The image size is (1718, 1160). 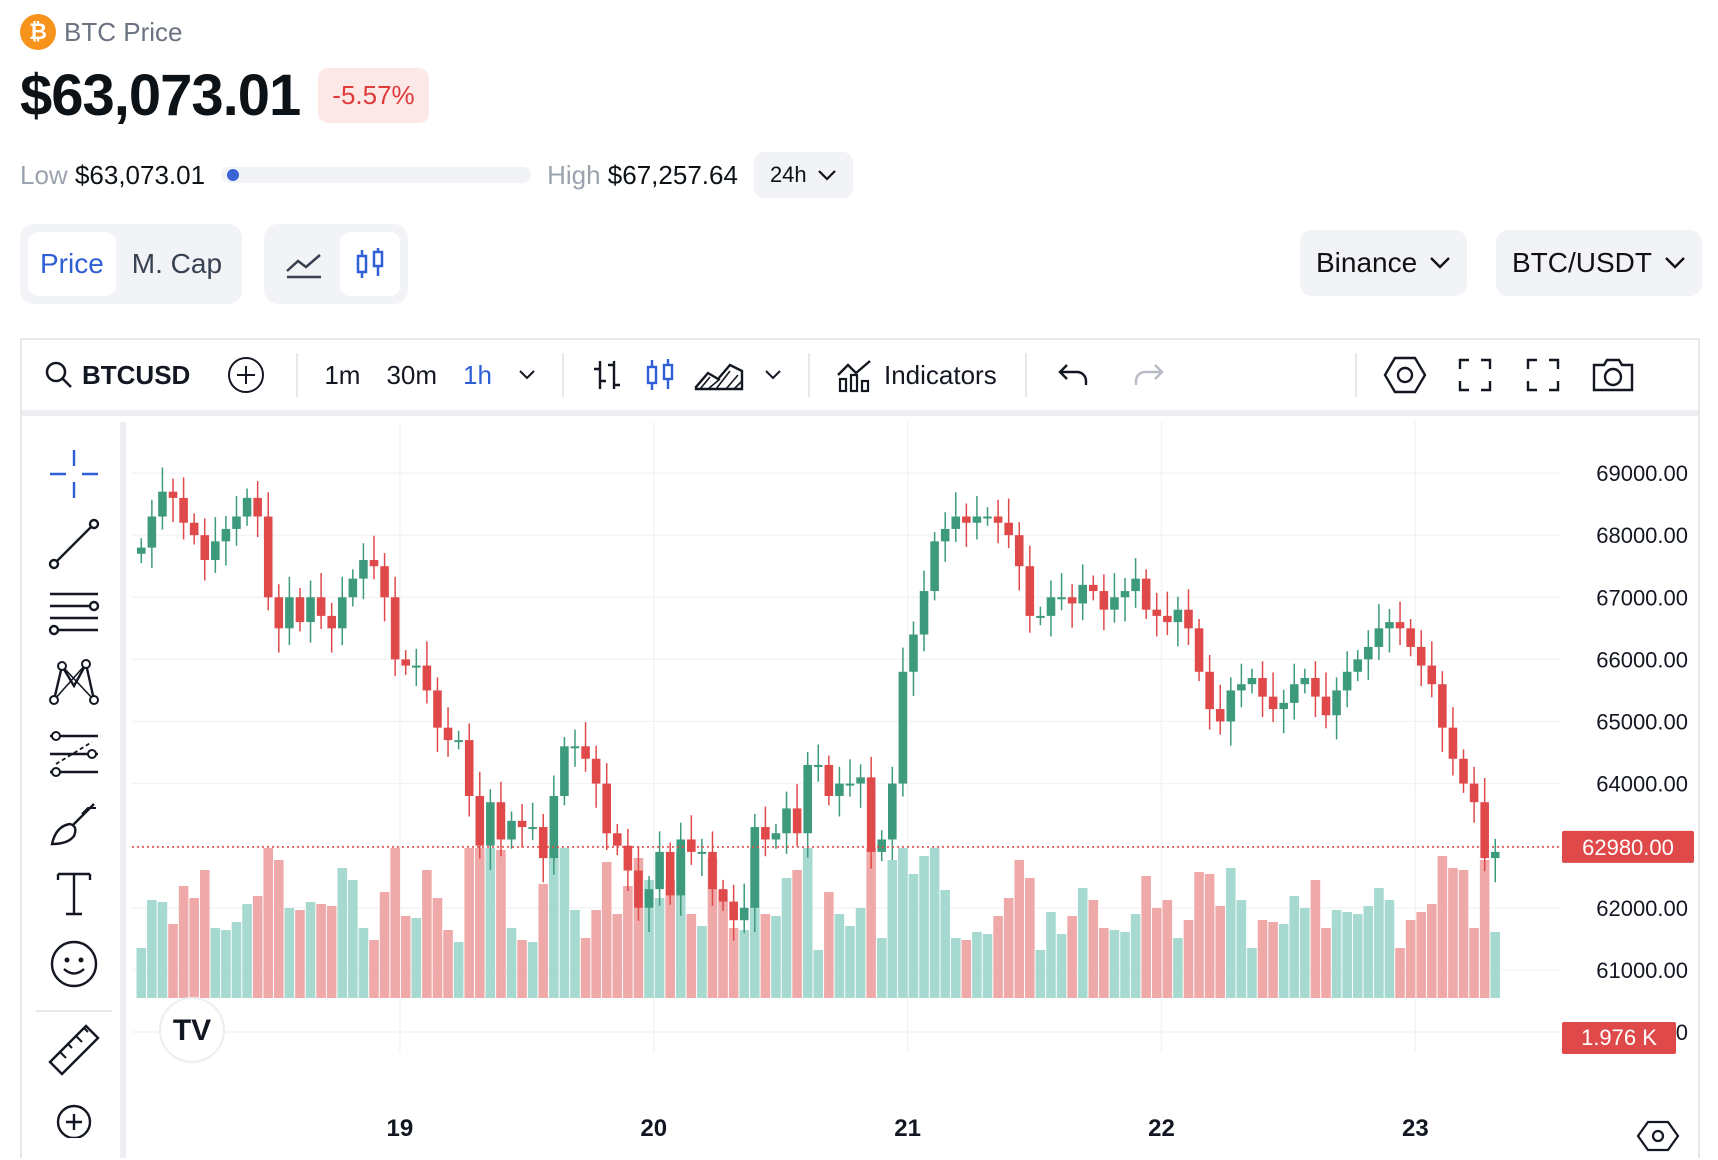 What do you see at coordinates (106, 375) in the screenshot?
I see `symbol-search: BTCUSD` at bounding box center [106, 375].